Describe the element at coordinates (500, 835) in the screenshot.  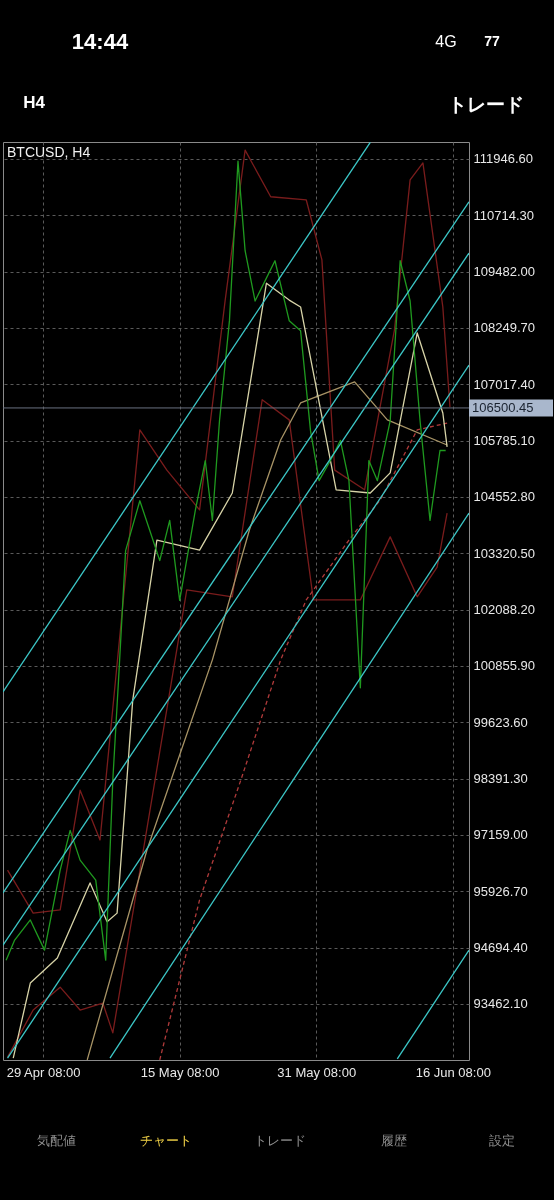
I see `y-tick-label: 97159.00` at that location.